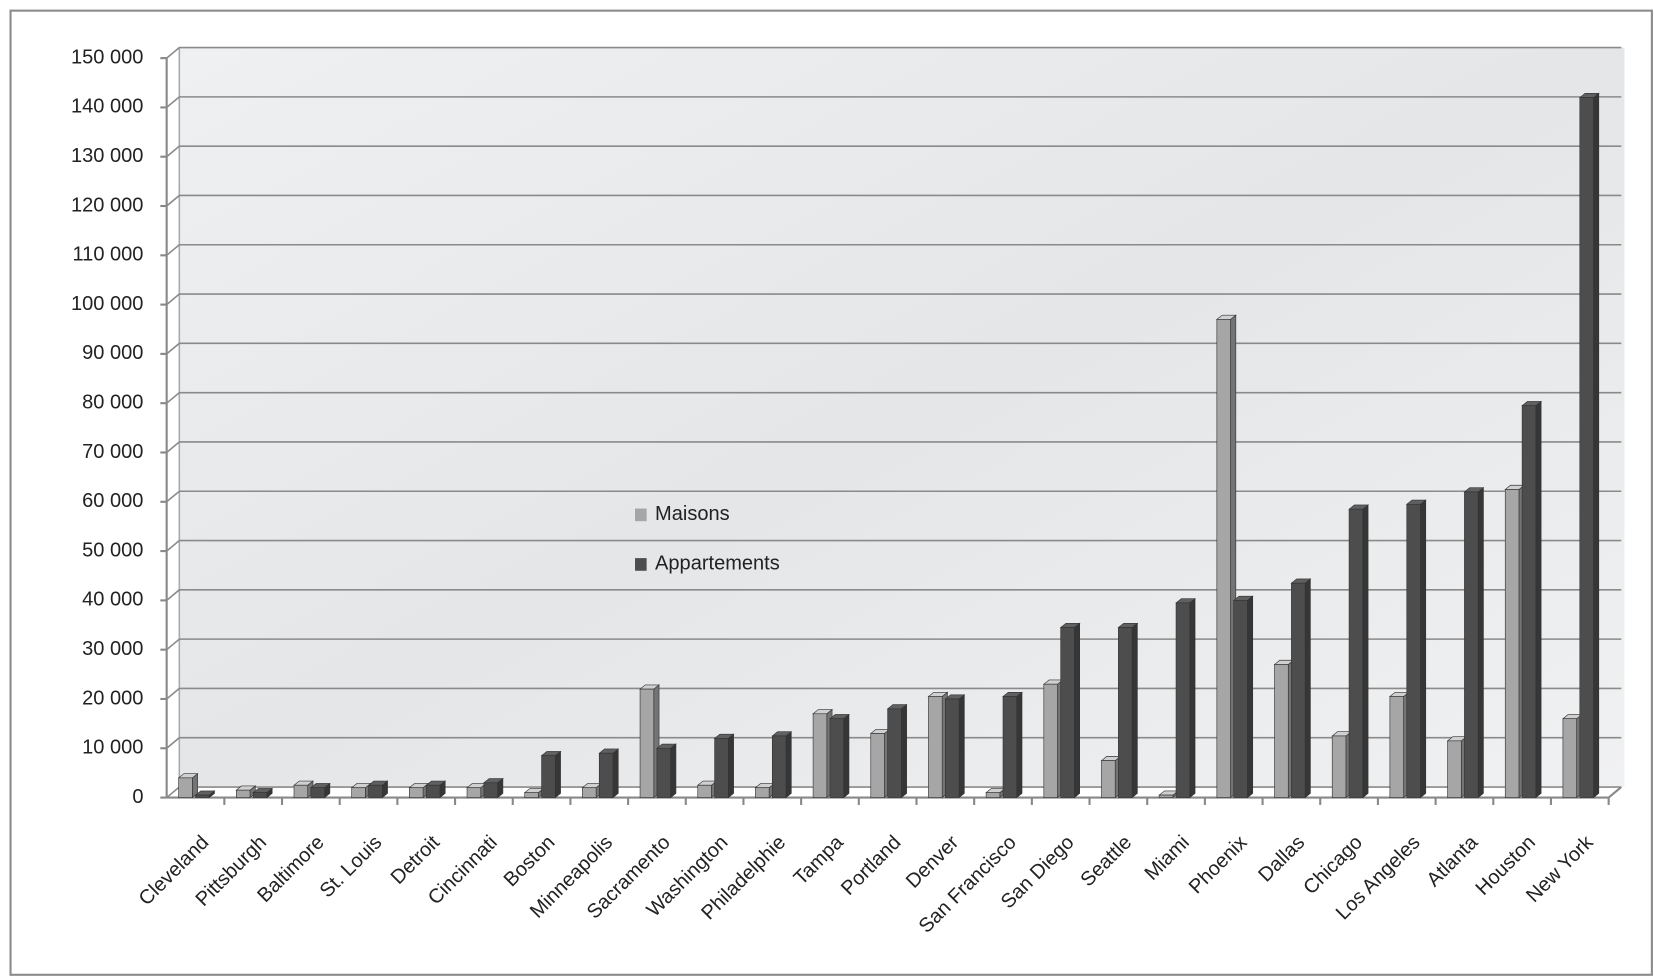 The width and height of the screenshot is (1654, 977). Describe the element at coordinates (137, 797) in the screenshot. I see `y-tick-label: 0` at that location.